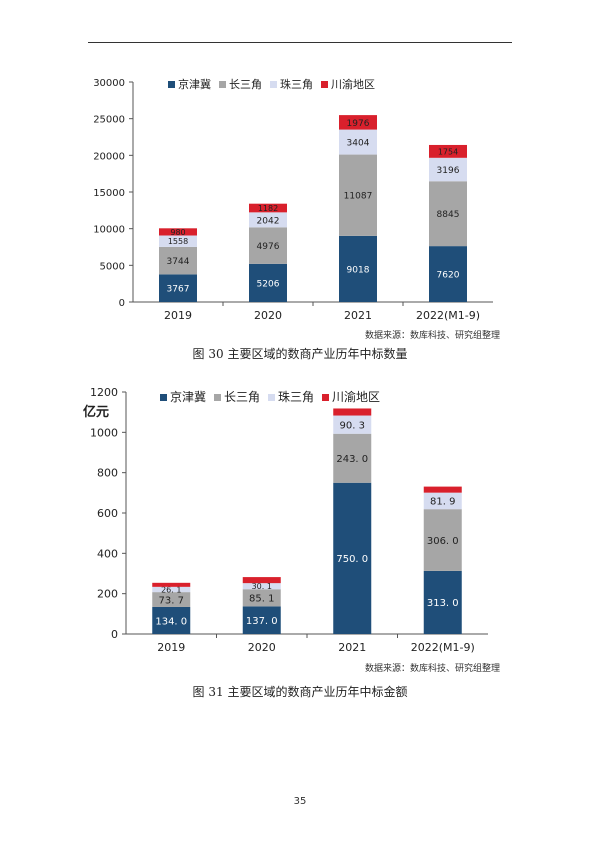 This screenshot has height=848, width=600. I want to click on chart2-source-note: 数据来源：数库科技、研究组整理, so click(432, 669).